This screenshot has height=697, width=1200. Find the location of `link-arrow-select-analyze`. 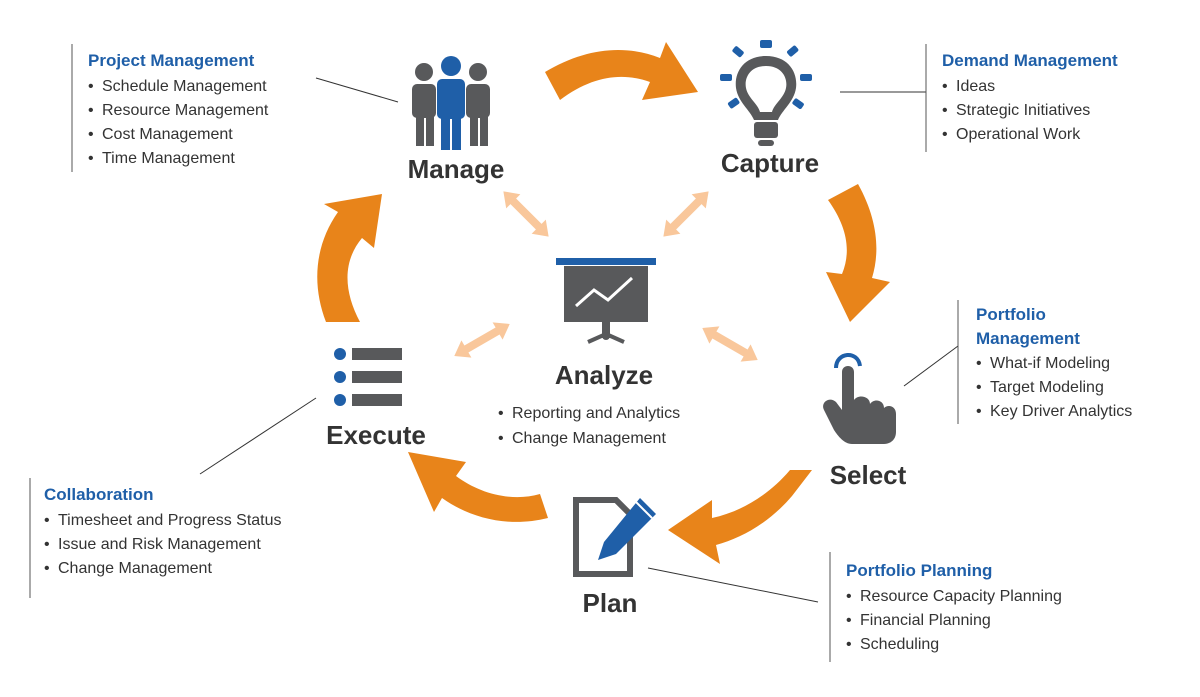

link-arrow-select-analyze is located at coordinates (730, 344).